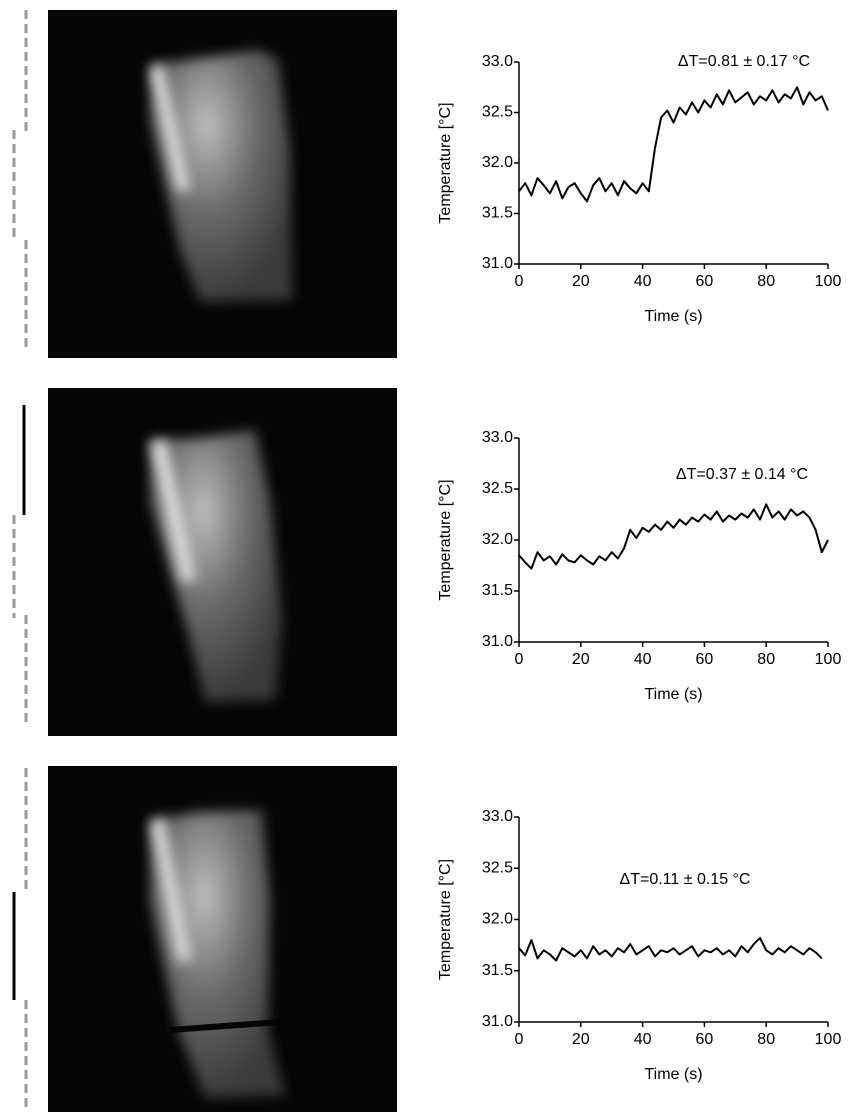 Image resolution: width=848 pixels, height=1112 pixels. What do you see at coordinates (685, 879) in the screenshot?
I see `annotation: ΔT=0.11 ± 0.15 °C` at bounding box center [685, 879].